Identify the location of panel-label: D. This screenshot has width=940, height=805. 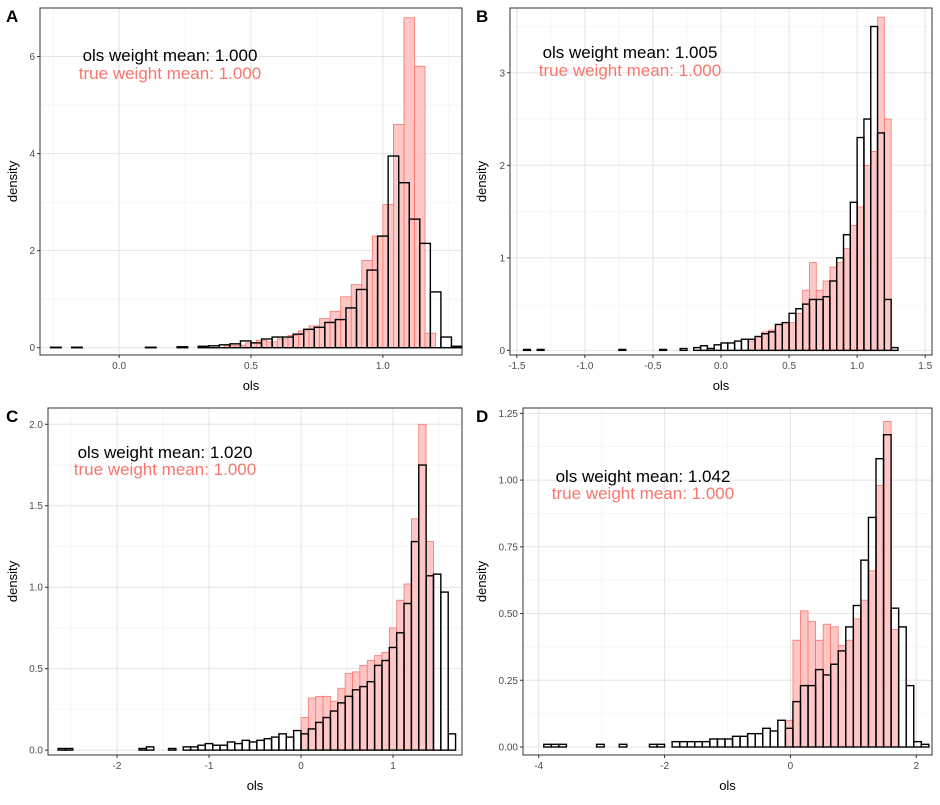
(482, 416).